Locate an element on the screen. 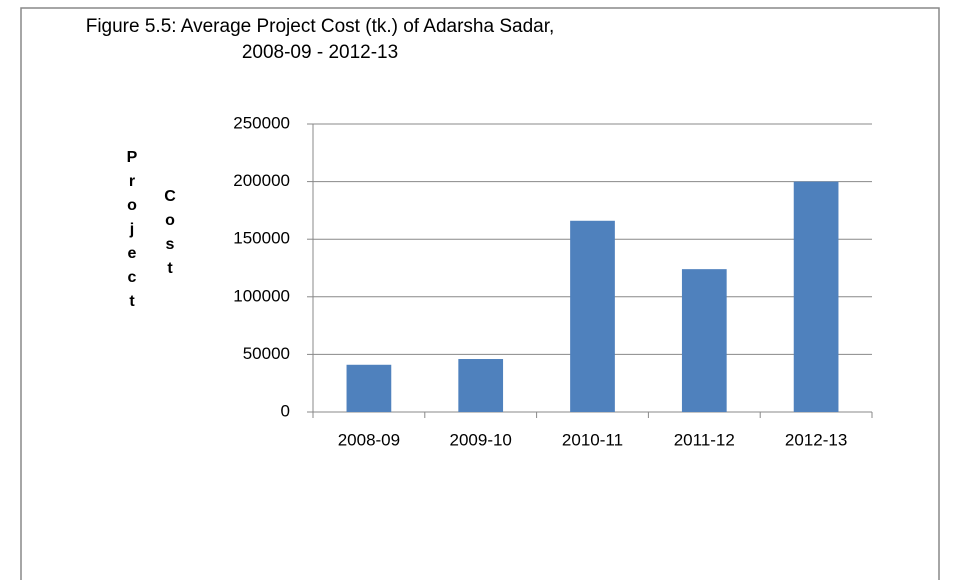 This screenshot has height=580, width=958. x-tick-label: 2010-11 is located at coordinates (592, 439).